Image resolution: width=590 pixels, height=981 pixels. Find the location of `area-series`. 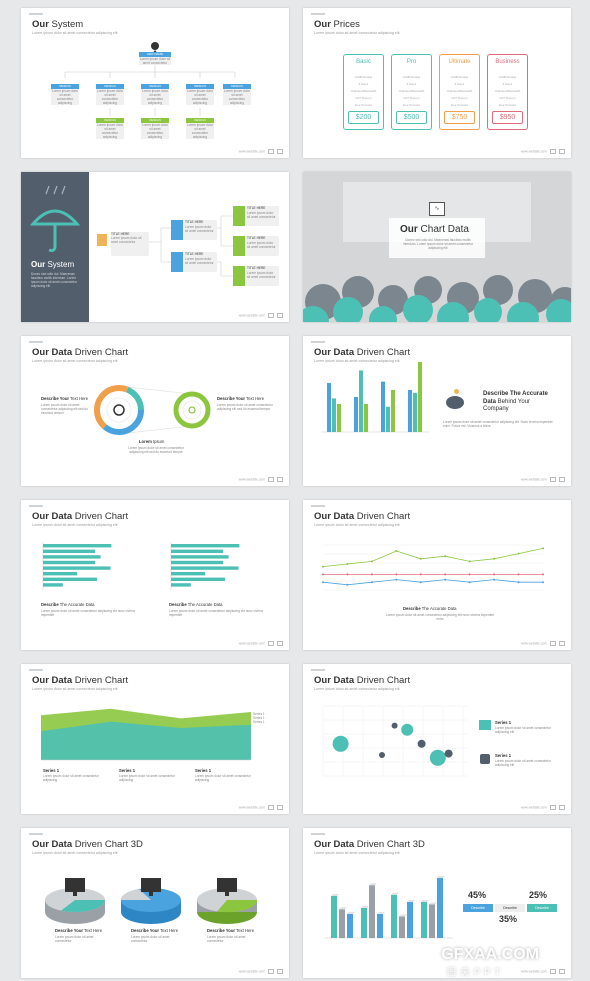

area-series is located at coordinates (146, 740).